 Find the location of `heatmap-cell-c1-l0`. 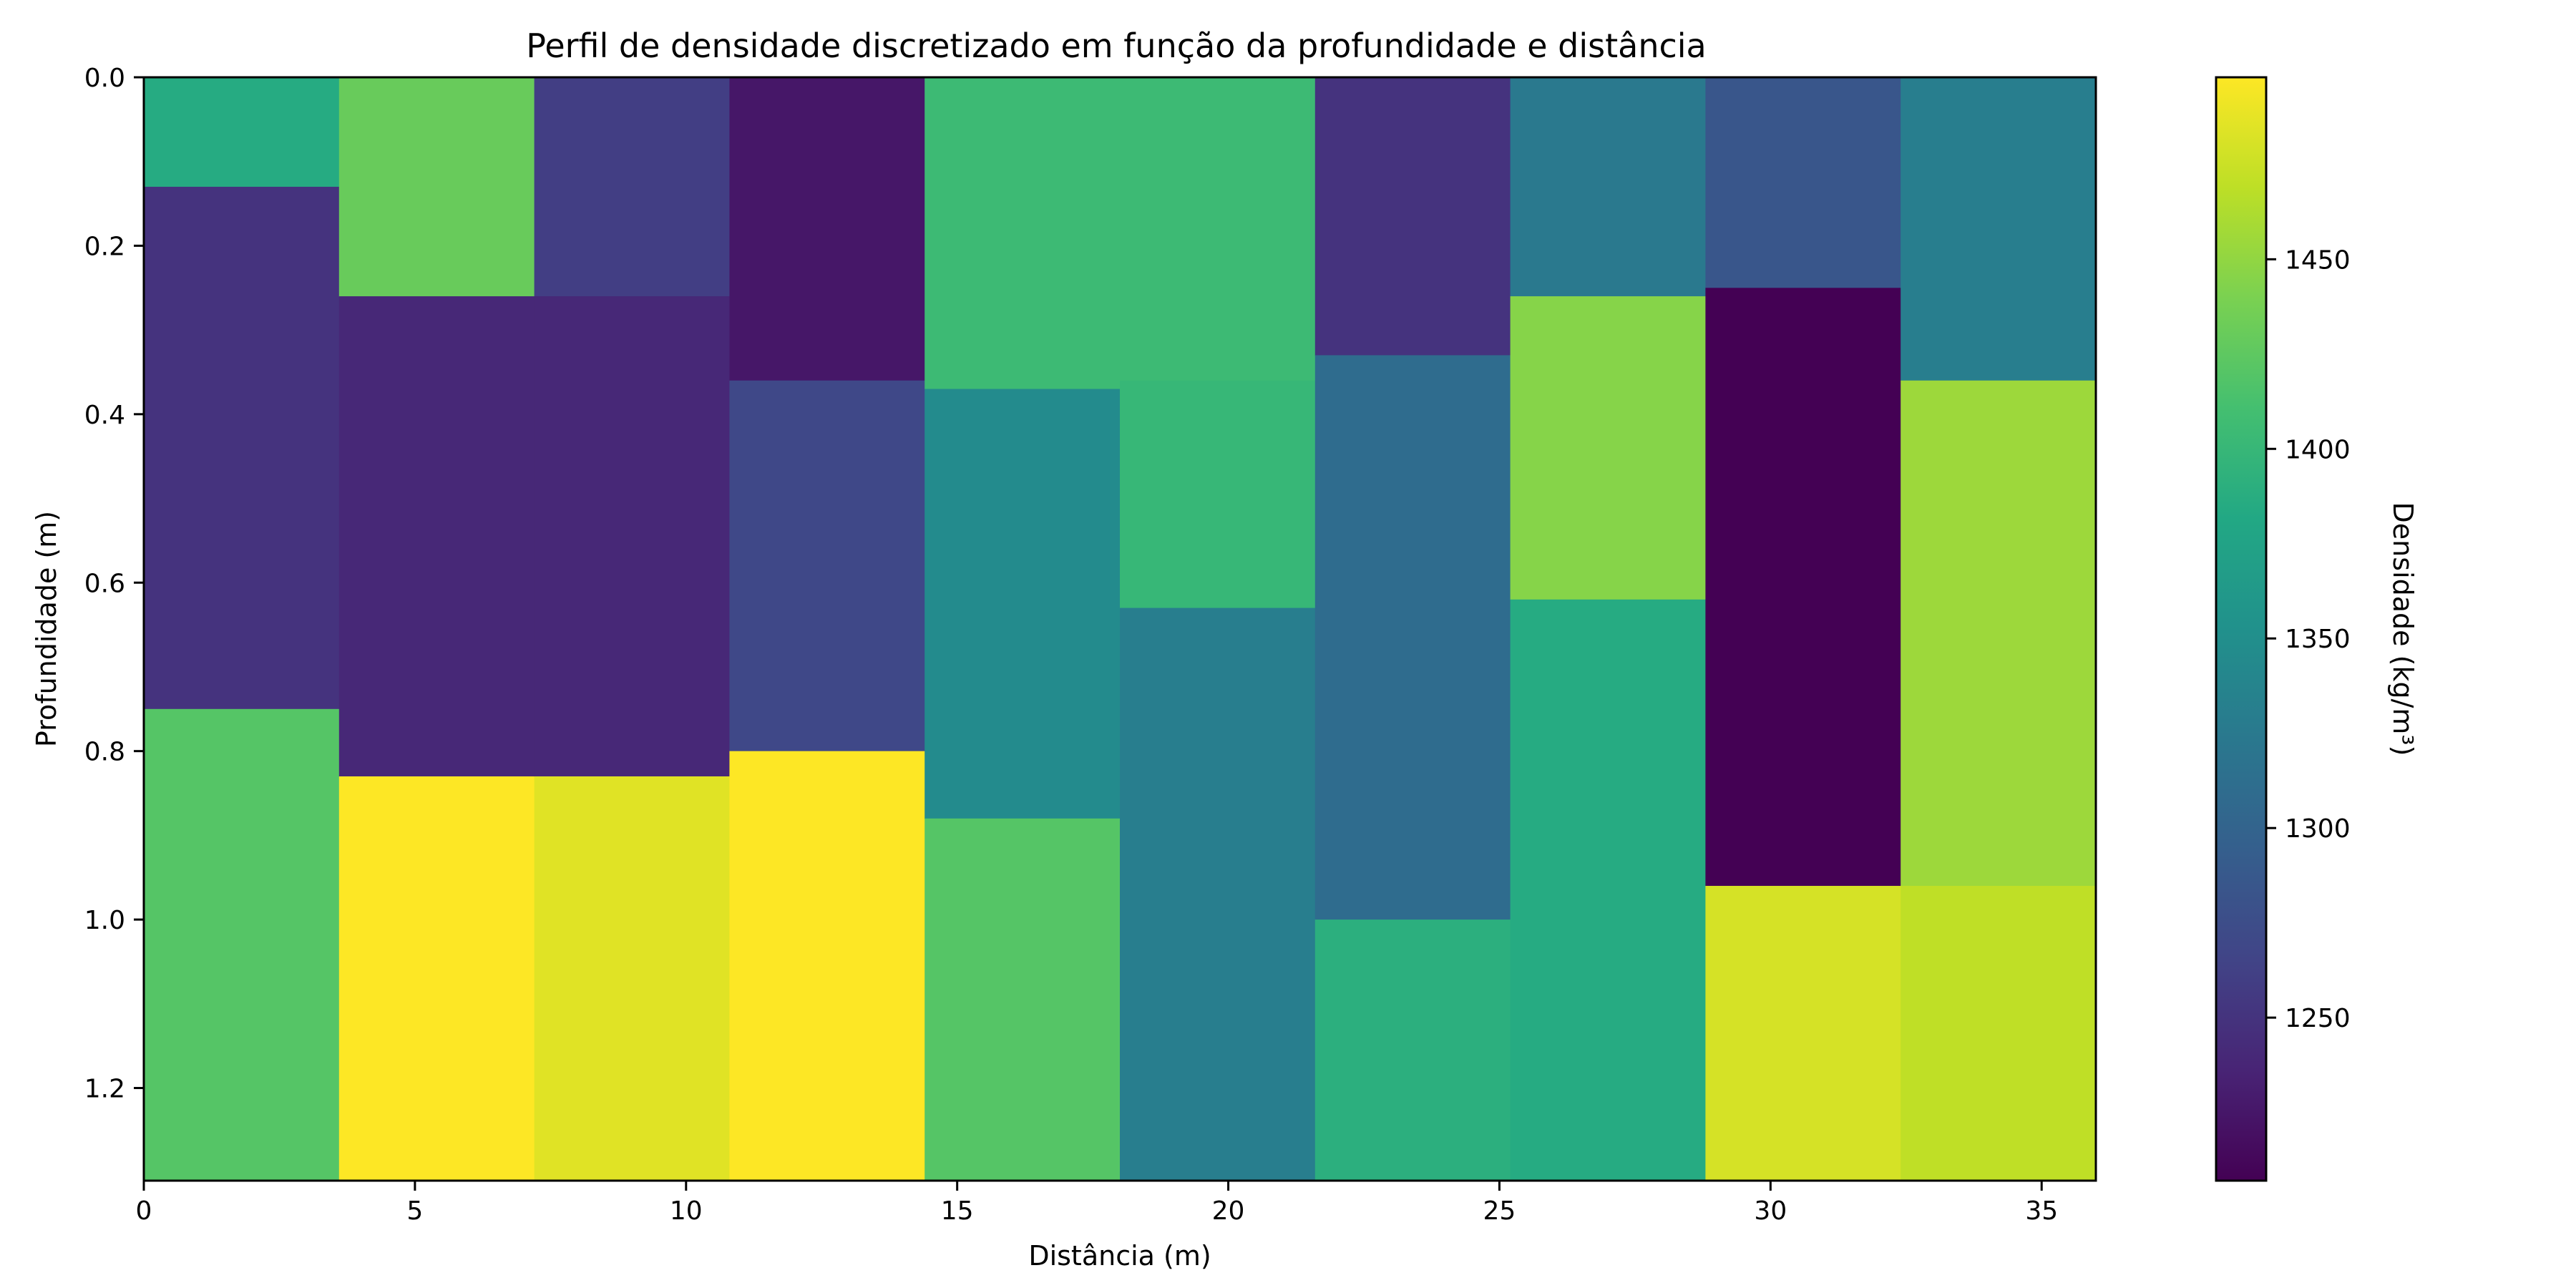

heatmap-cell-c1-l0 is located at coordinates (436, 187).